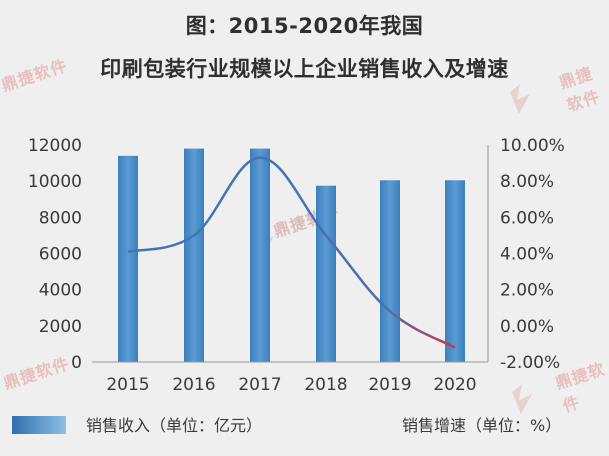  What do you see at coordinates (127, 385) in the screenshot?
I see `x-tick-label: 2015` at bounding box center [127, 385].